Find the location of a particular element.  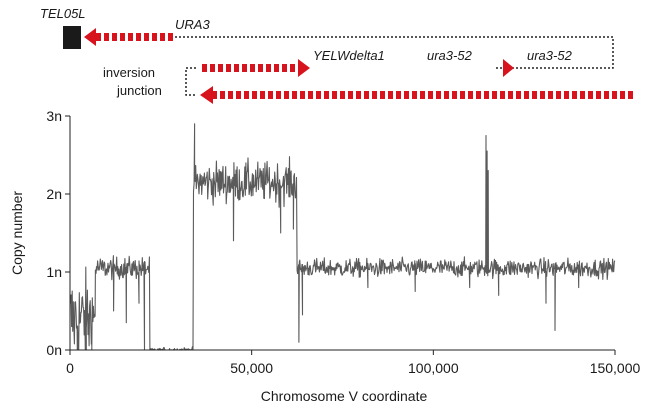

y-axis-title: Copy number is located at coordinates (17, 233).